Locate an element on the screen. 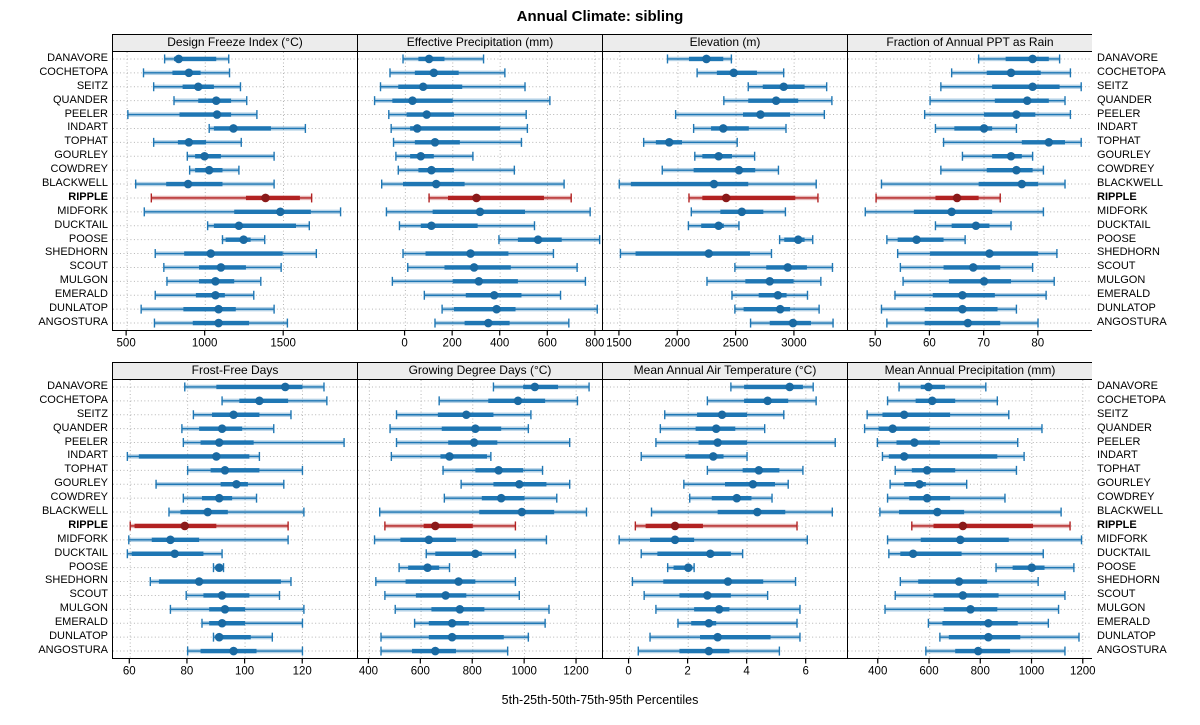 This screenshot has height=725, width=1200. panel-x-axis: 50 60 70 80 is located at coordinates (956, 340).